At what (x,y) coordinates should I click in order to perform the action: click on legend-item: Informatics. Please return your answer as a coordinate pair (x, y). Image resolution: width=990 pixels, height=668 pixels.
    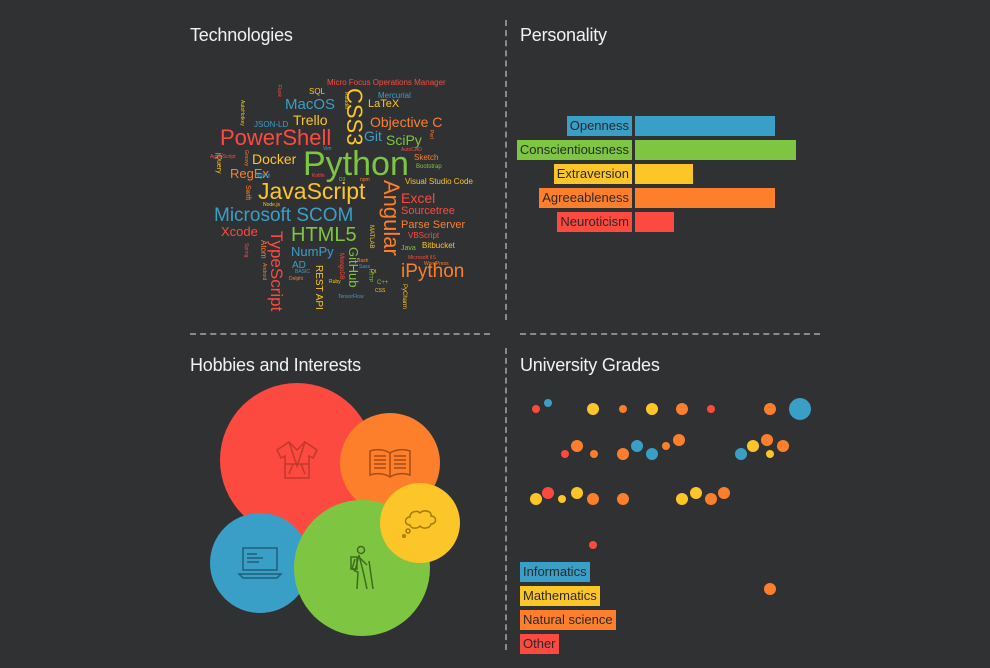
    Looking at the image, I should click on (555, 572).